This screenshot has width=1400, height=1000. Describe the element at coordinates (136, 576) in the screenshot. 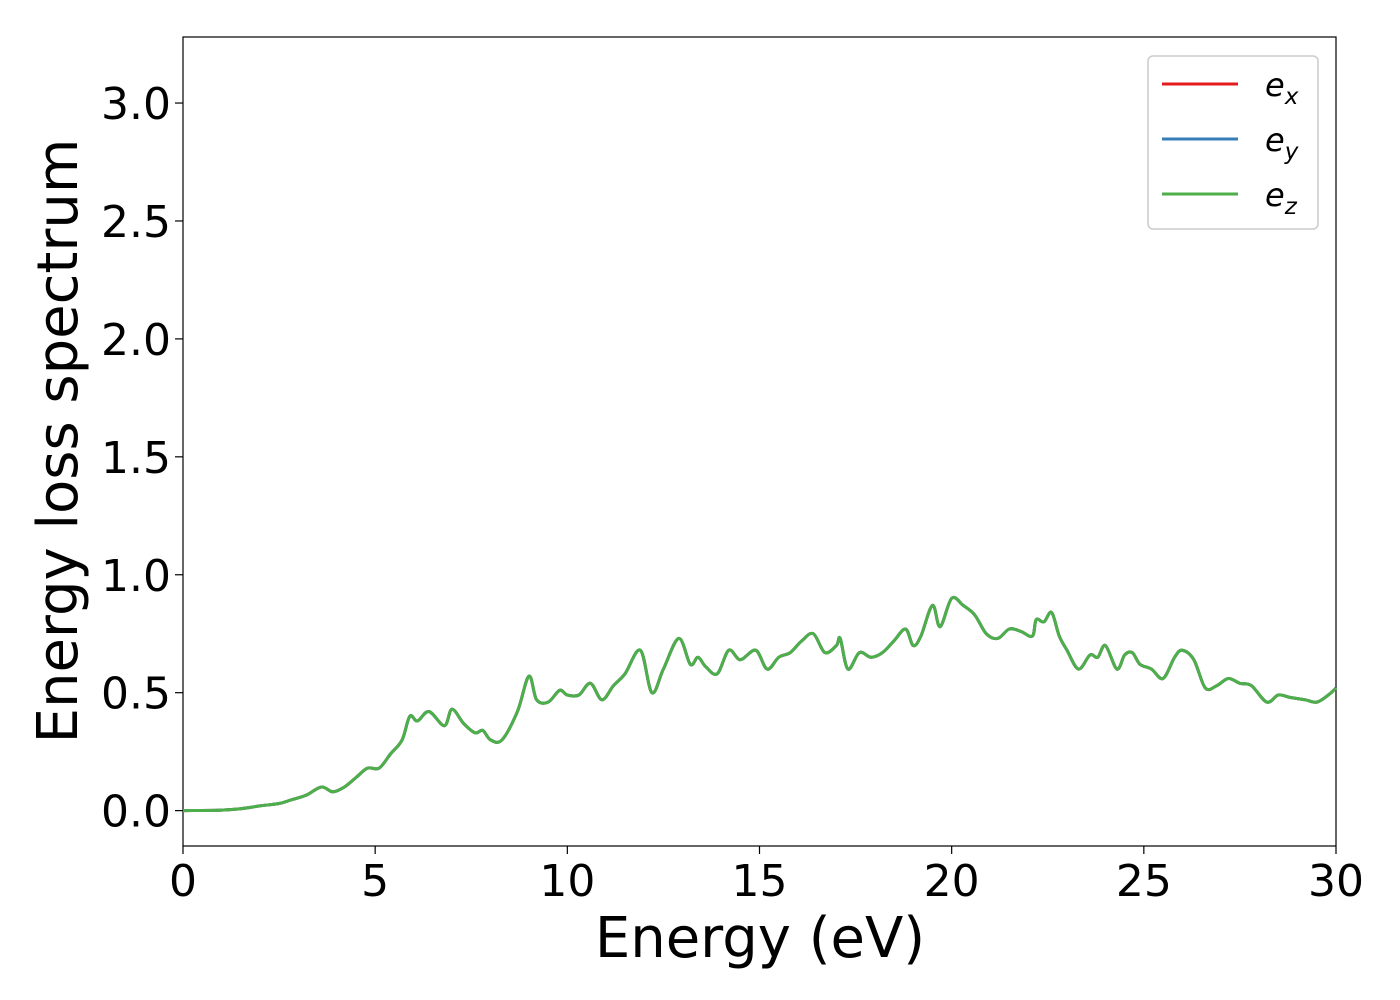

I see `y-tick-label: 1.0` at that location.